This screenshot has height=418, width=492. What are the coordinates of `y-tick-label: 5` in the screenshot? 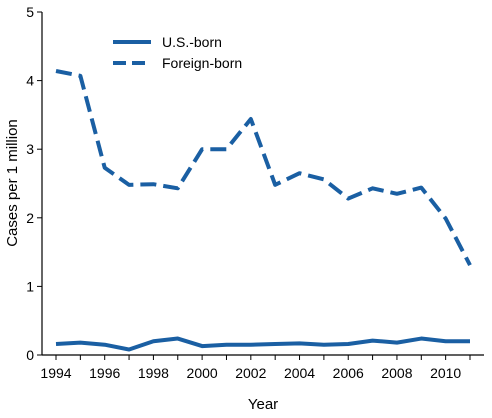 It's located at (30, 12).